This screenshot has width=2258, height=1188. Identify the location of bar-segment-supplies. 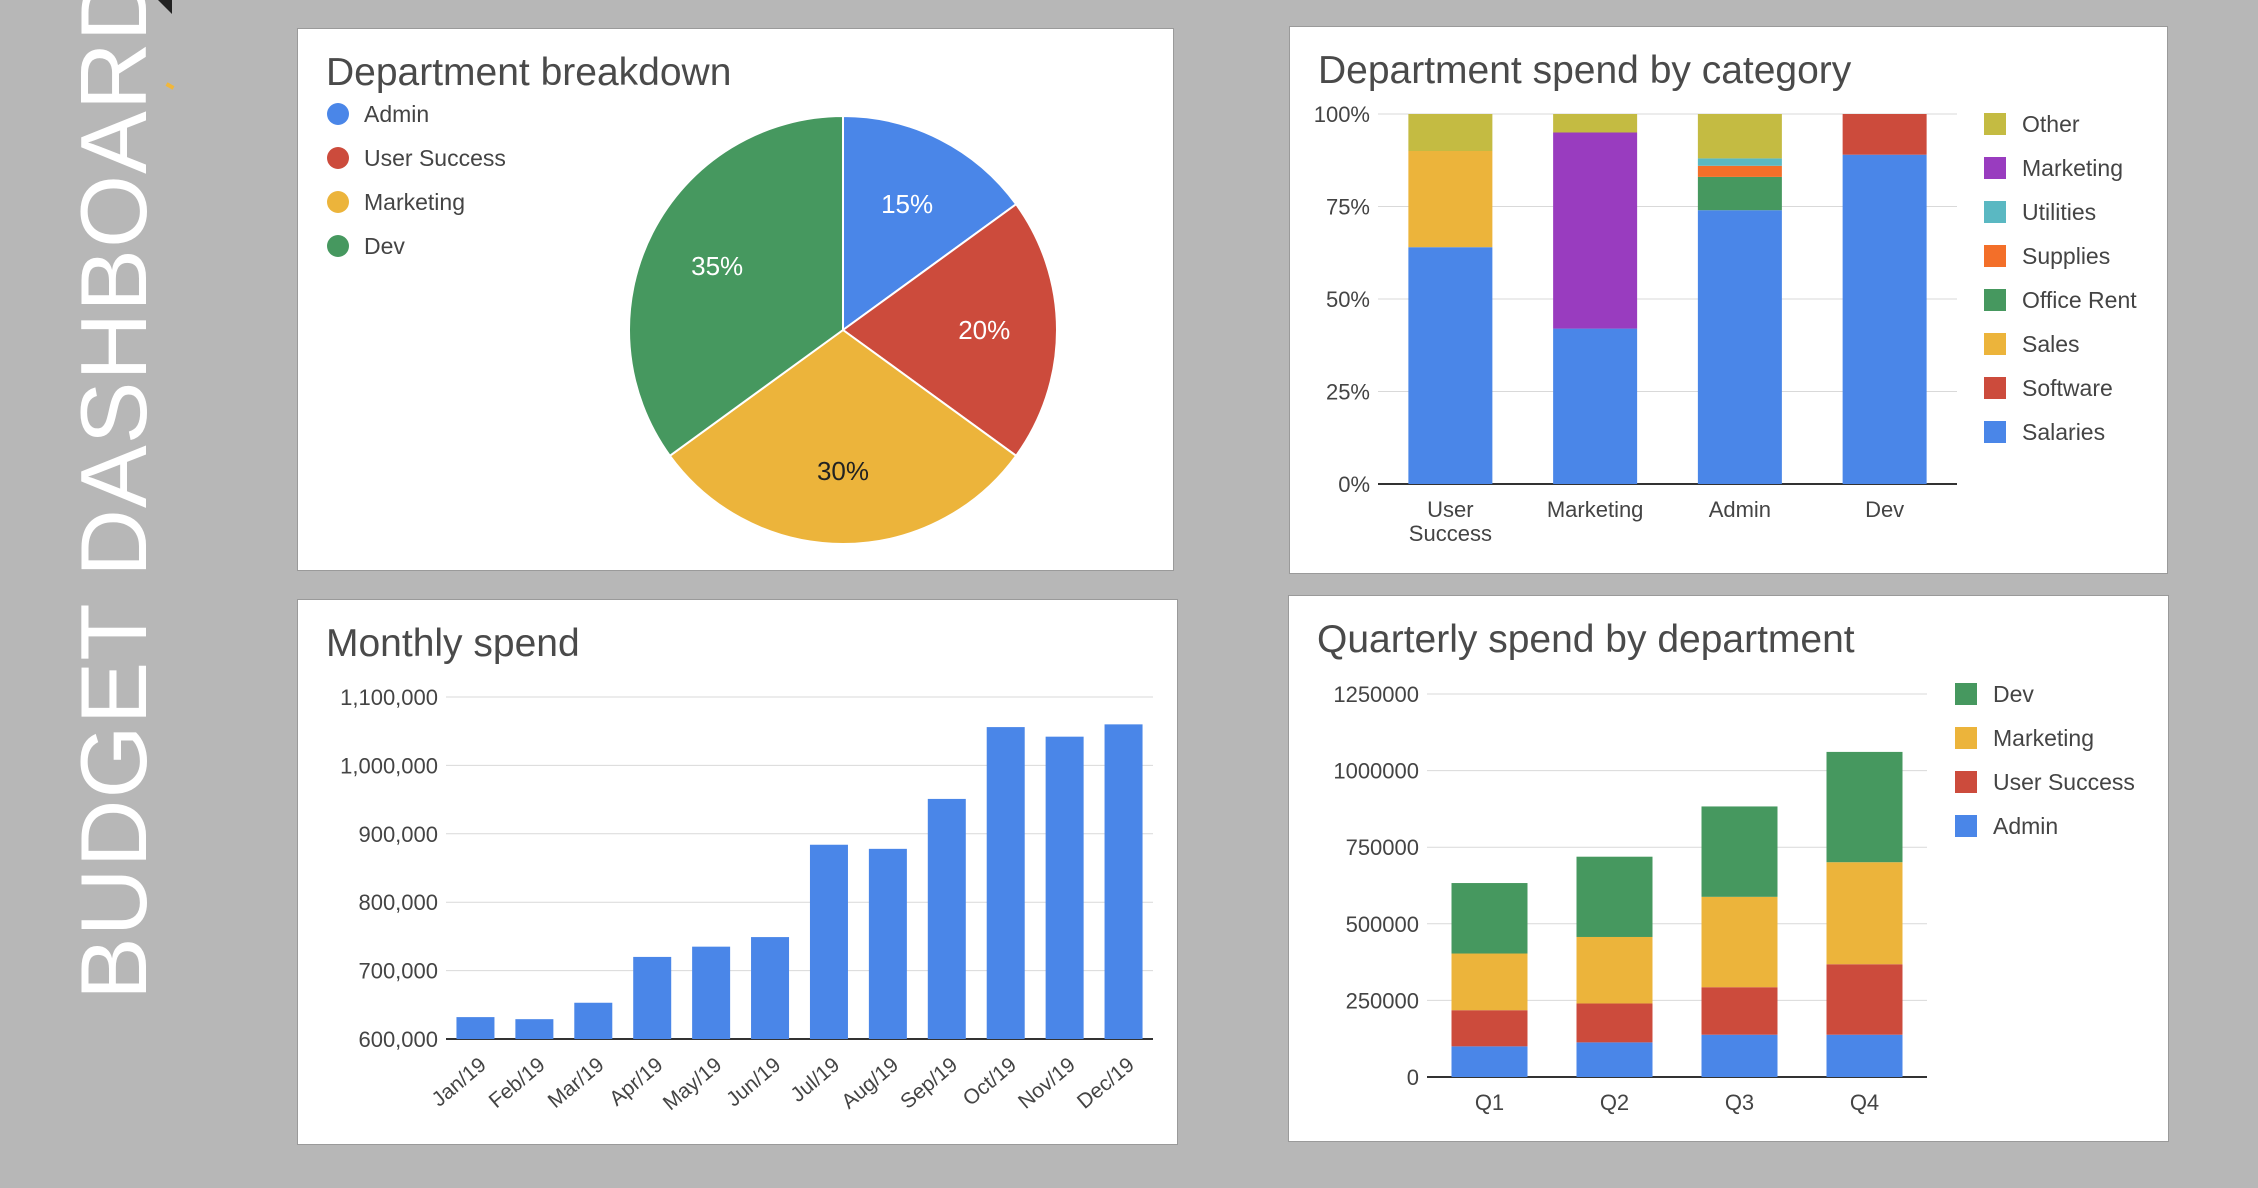
(1739, 171).